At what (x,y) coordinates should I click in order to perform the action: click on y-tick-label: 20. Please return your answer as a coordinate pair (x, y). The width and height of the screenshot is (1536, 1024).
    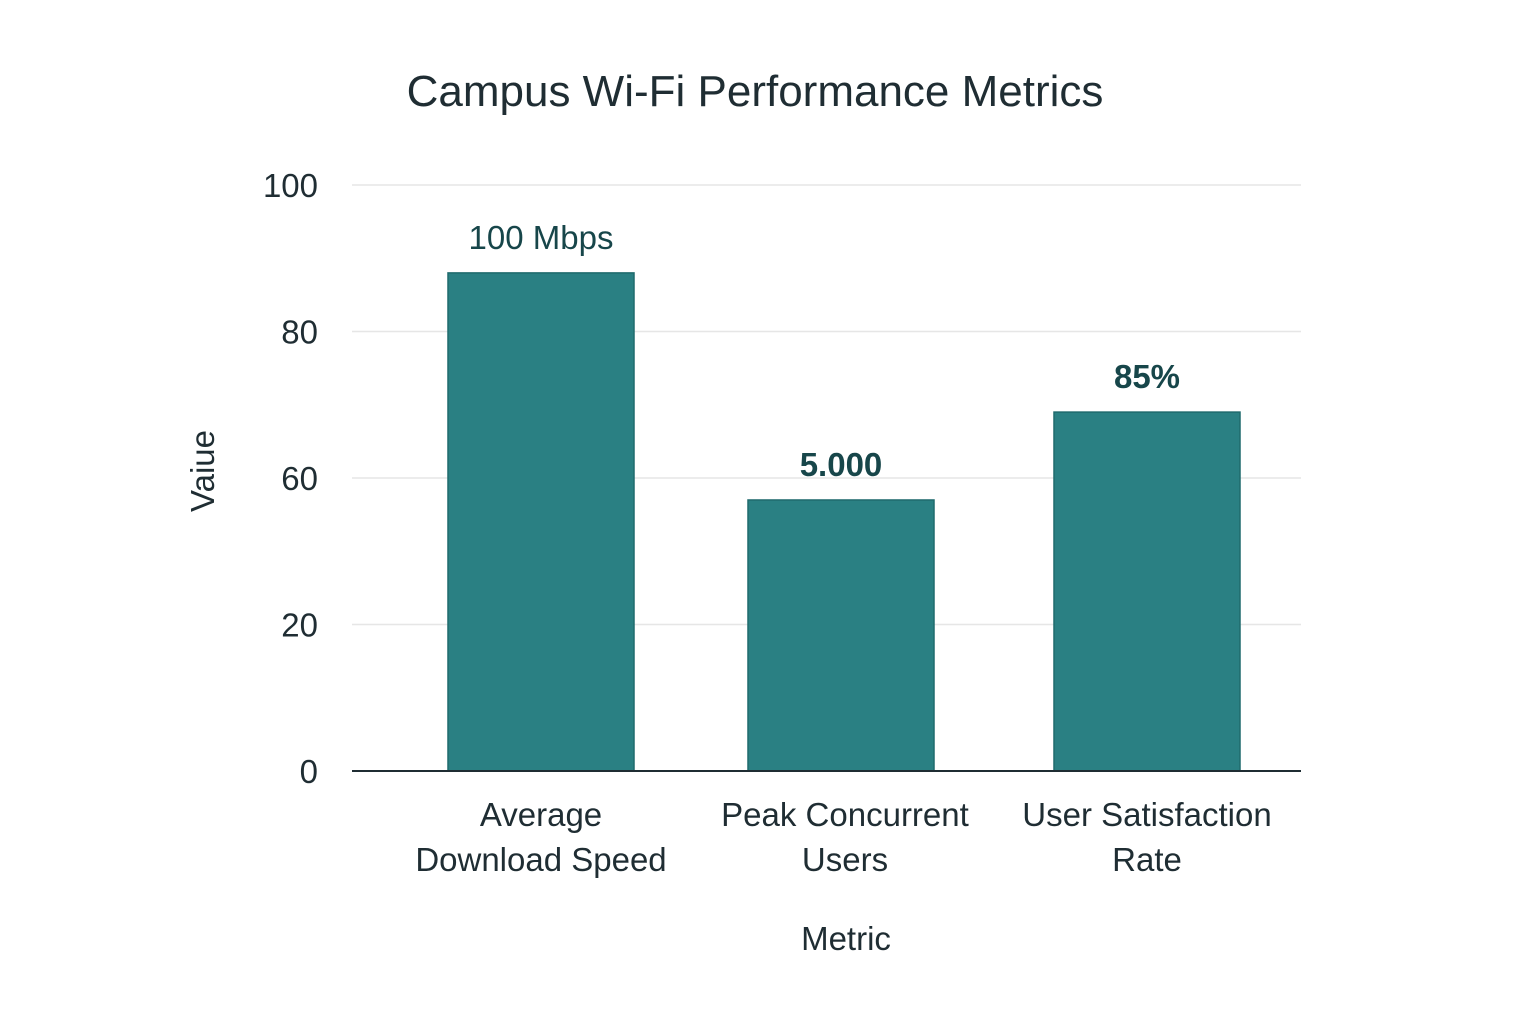
    Looking at the image, I should click on (299, 625).